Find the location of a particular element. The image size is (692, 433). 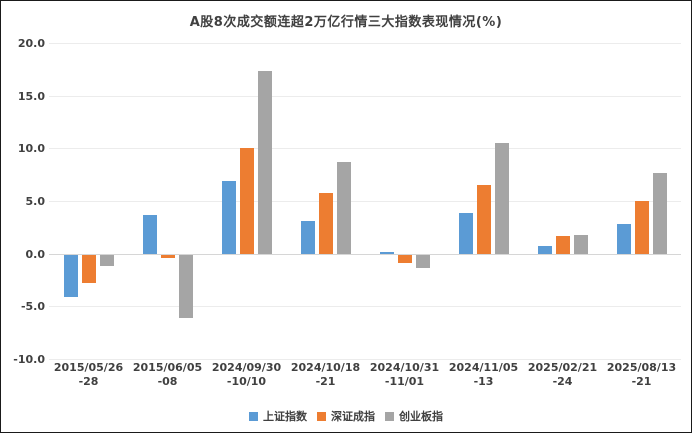

category-label: 2015/06/05 -08 is located at coordinates (167, 375).